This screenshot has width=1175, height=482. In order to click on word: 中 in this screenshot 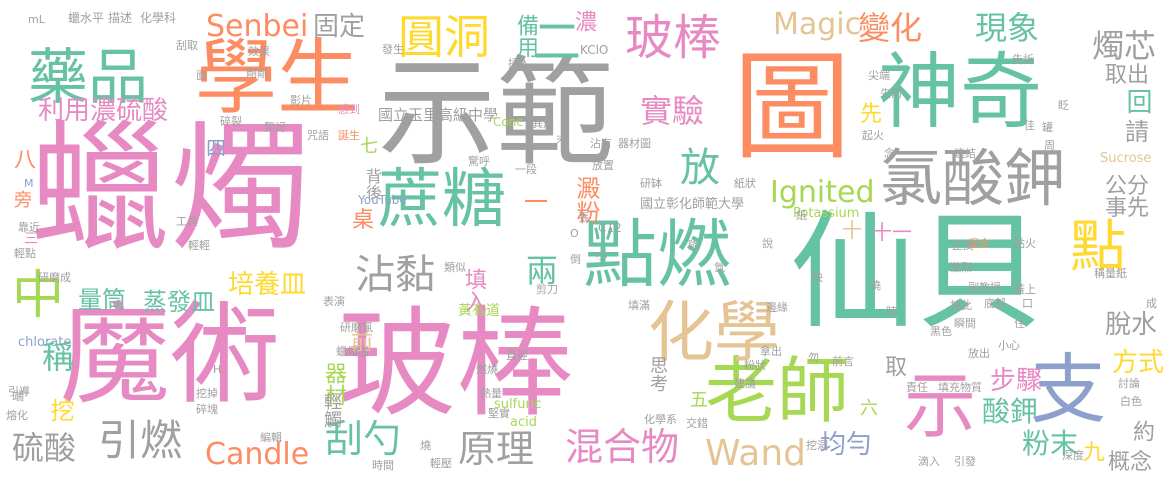, I will do `click(38, 296)`.